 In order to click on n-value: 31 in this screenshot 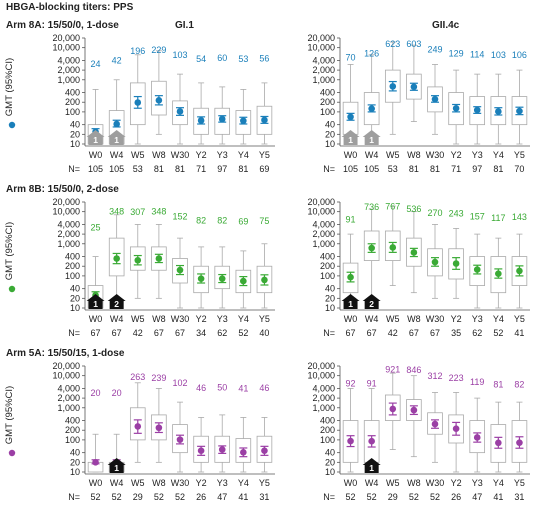, I will do `click(519, 497)`.